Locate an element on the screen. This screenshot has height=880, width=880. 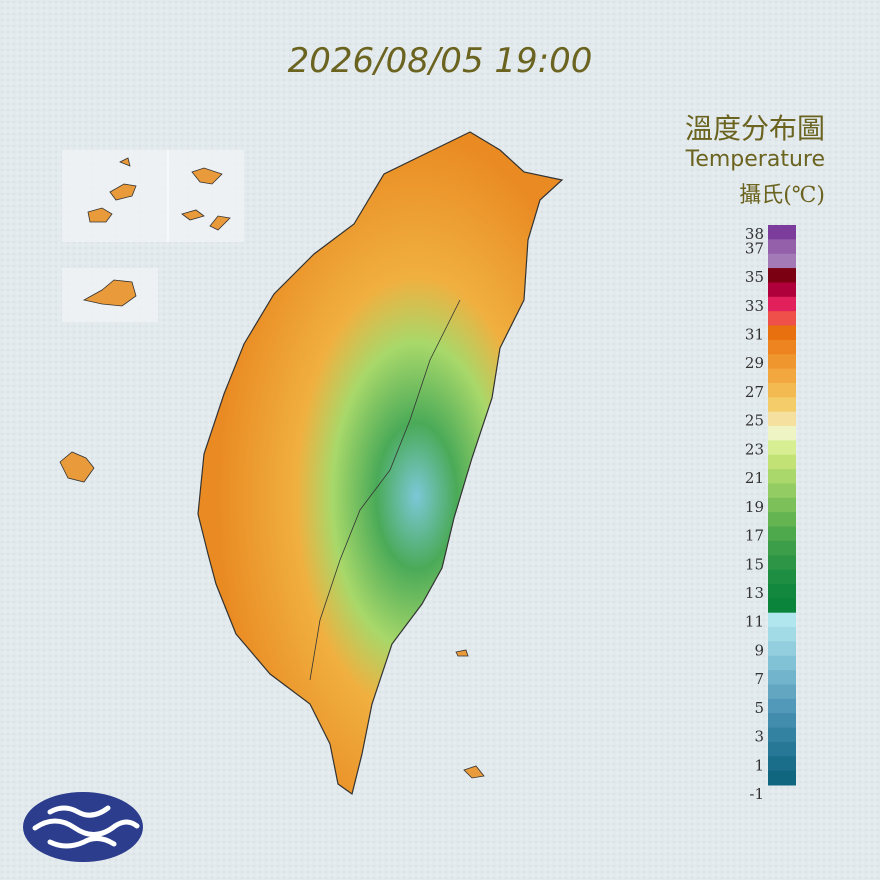
legend-label: 3 is located at coordinates (759, 737).